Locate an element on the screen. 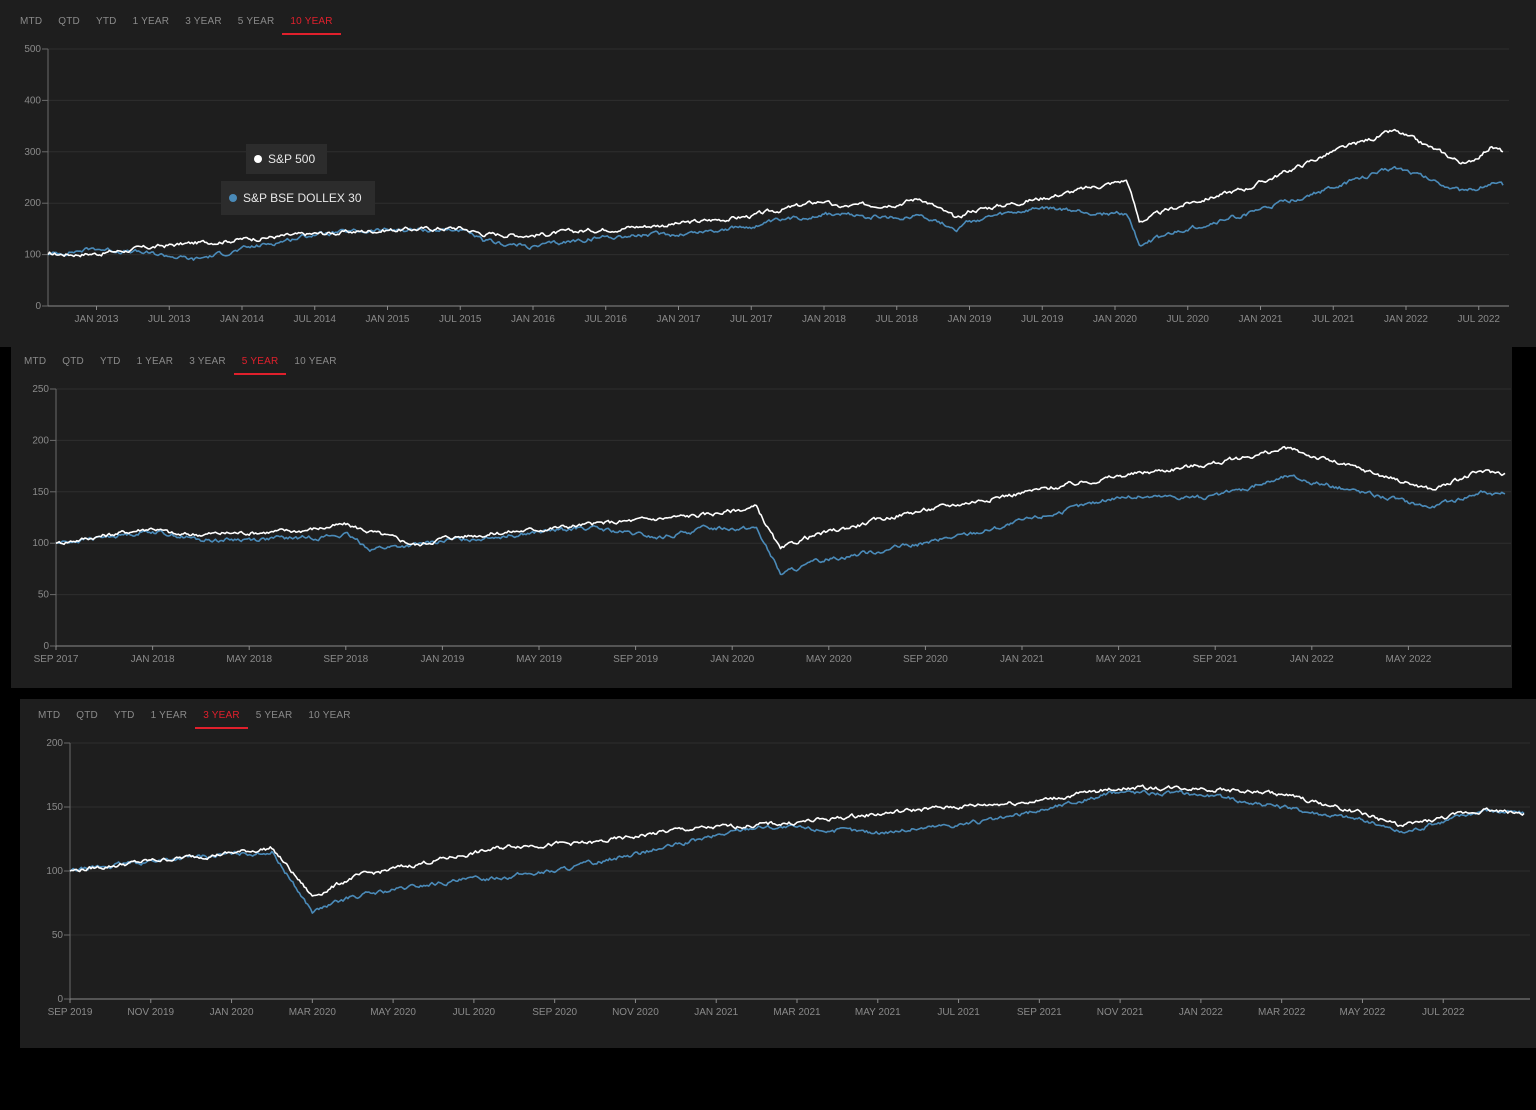 This screenshot has height=1110, width=1536. y-tick-label: 300 is located at coordinates (32, 152).